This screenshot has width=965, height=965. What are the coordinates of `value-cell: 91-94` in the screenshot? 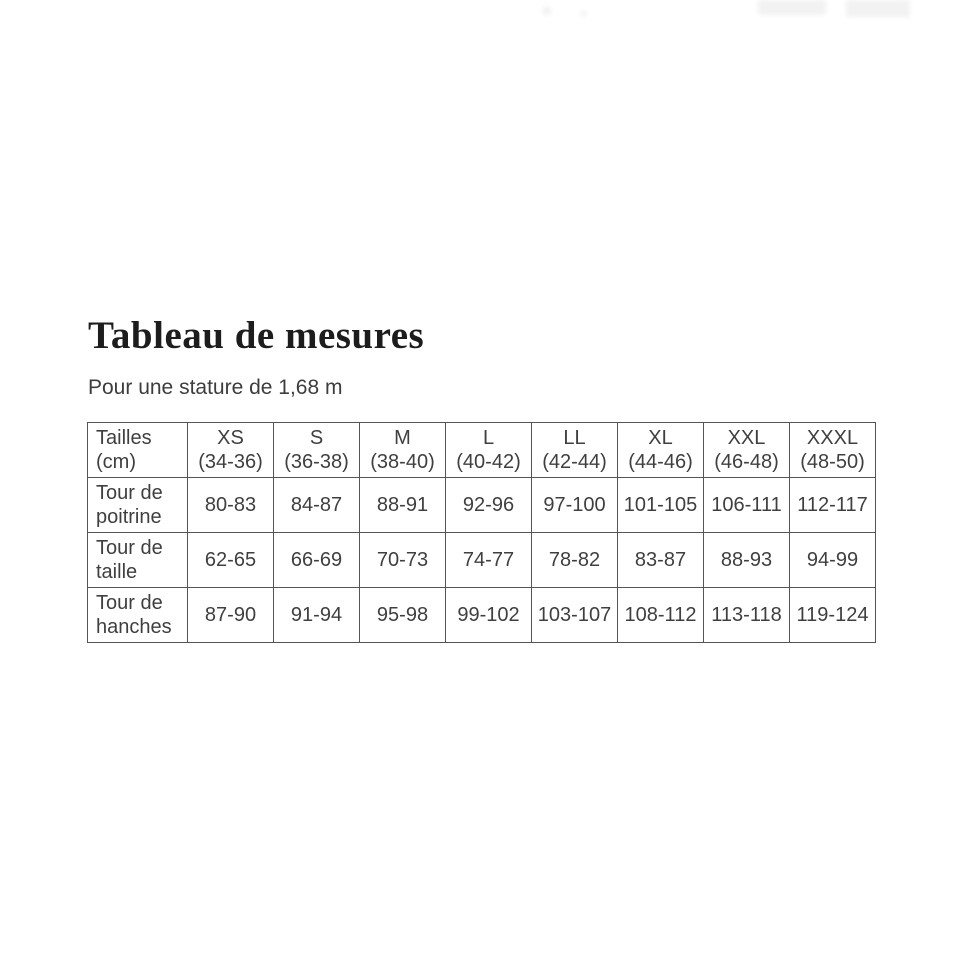 It's located at (316, 615).